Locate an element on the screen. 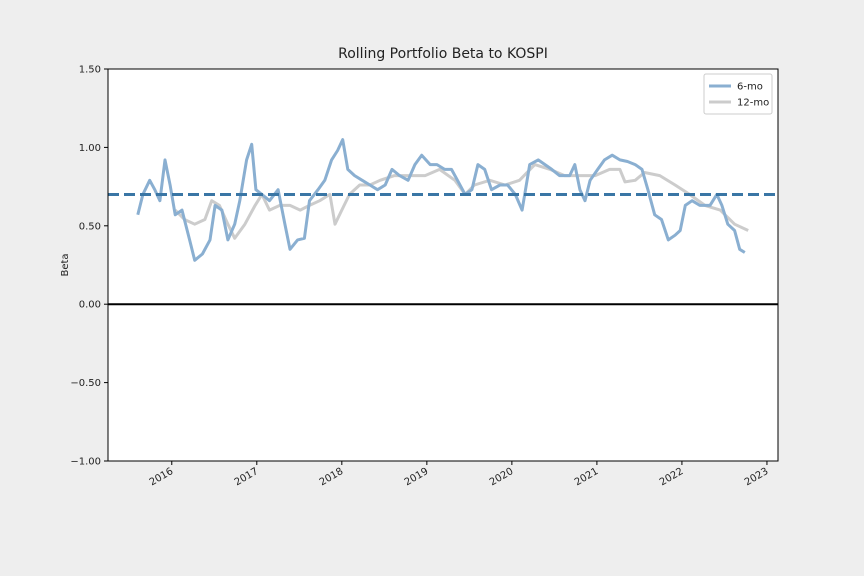 The image size is (864, 576). legend-label: 6-mo is located at coordinates (750, 87).